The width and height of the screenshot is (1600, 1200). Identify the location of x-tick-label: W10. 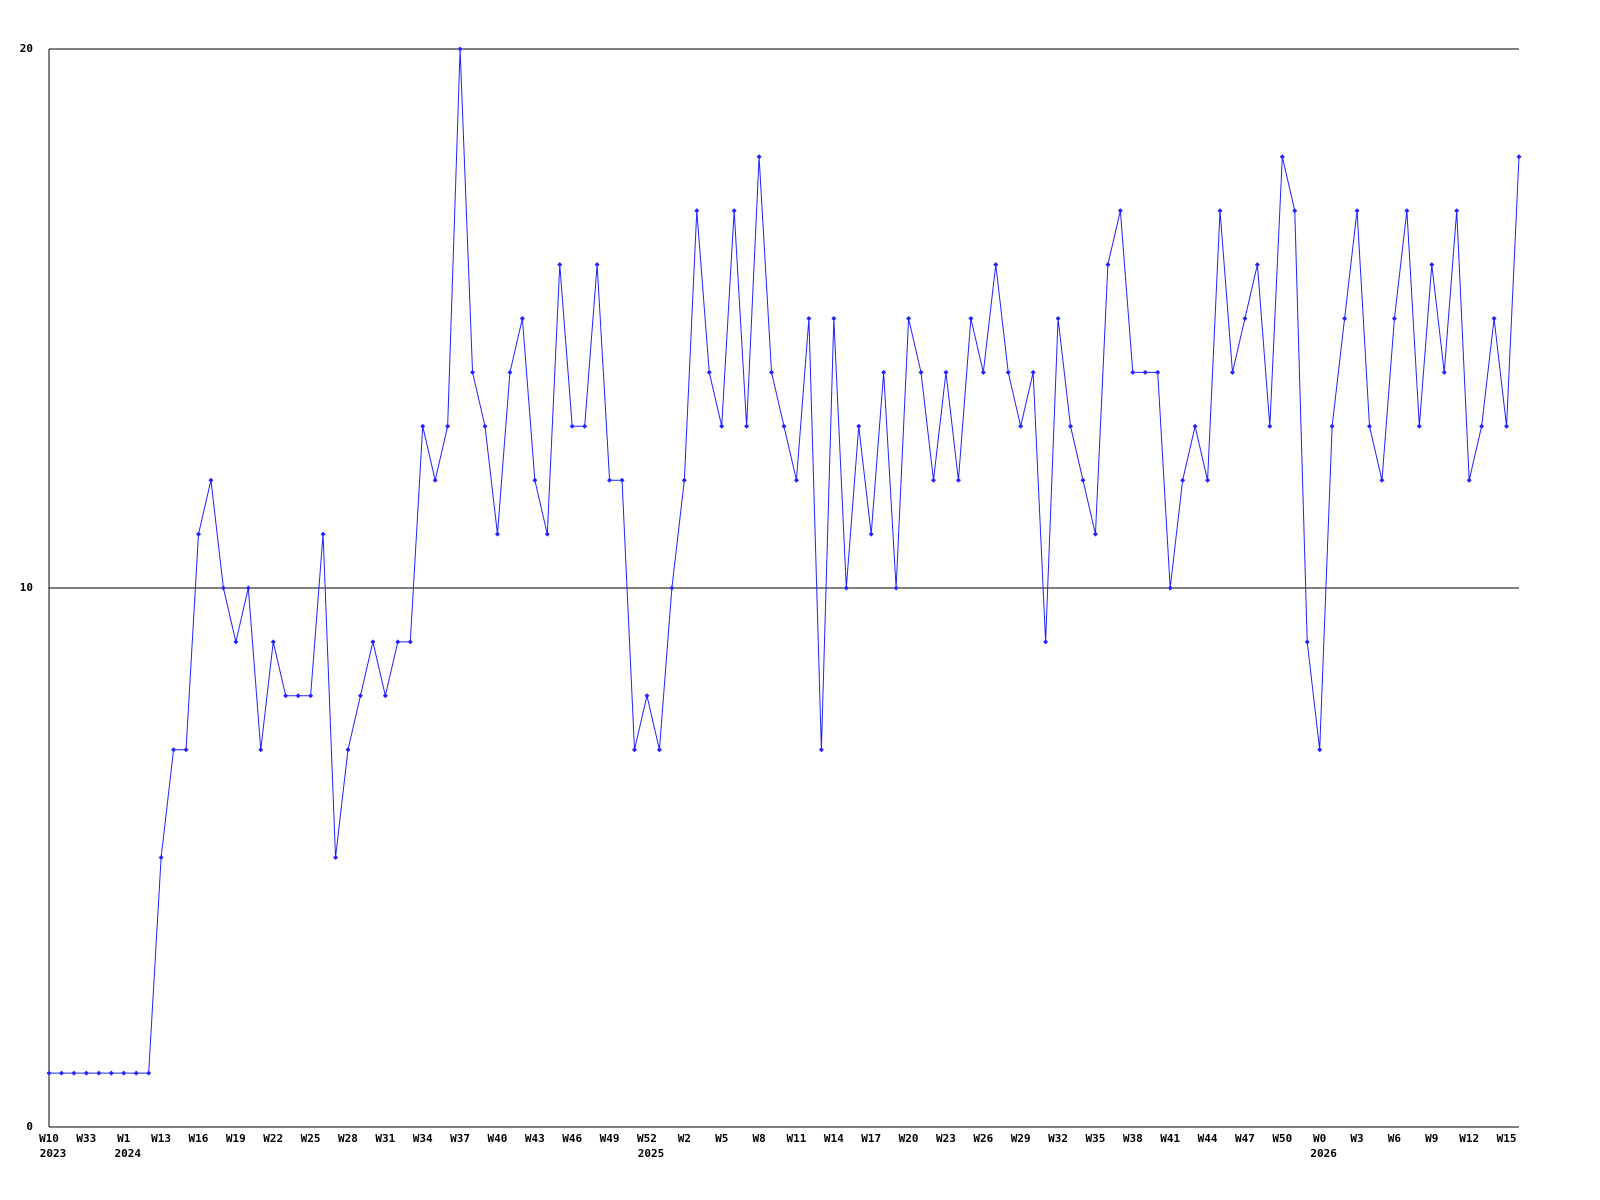
(49, 1138).